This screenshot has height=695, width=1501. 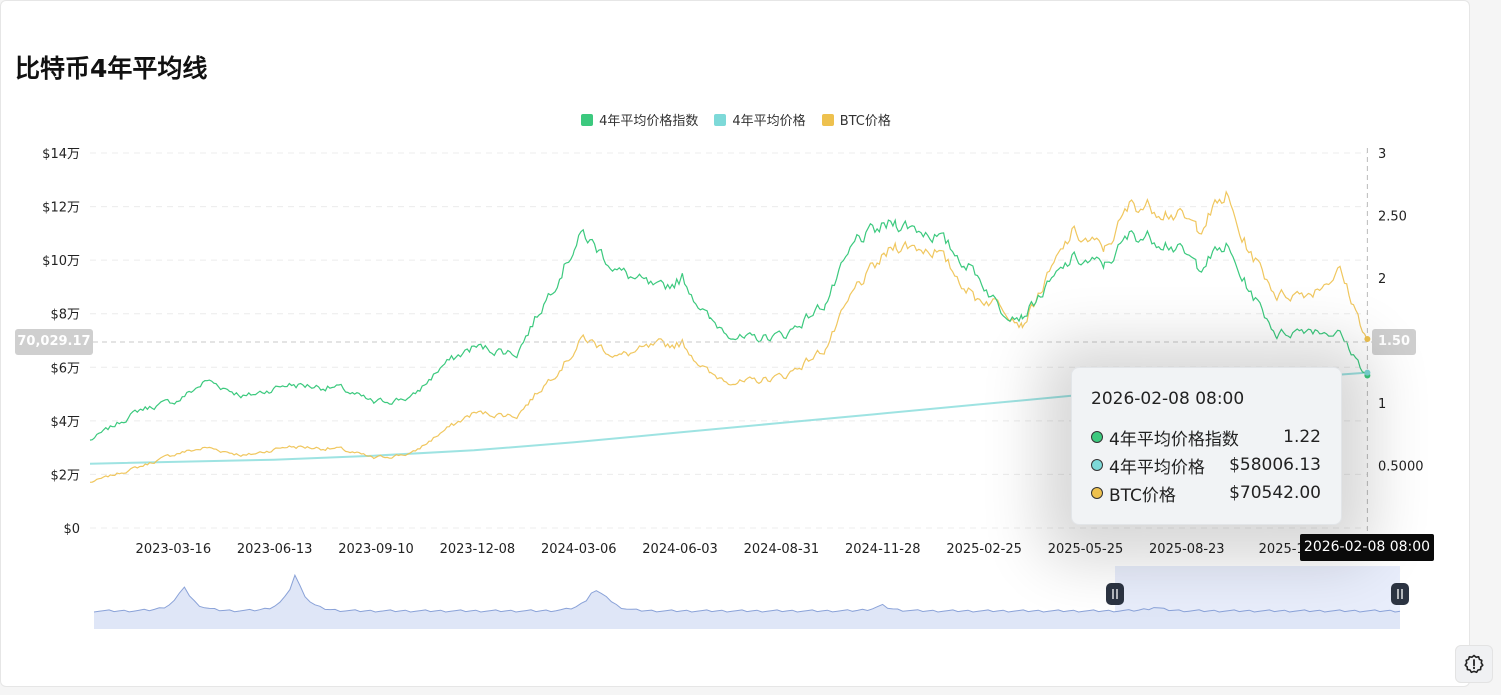 I want to click on navigator-handle-left, so click(x=1115, y=594).